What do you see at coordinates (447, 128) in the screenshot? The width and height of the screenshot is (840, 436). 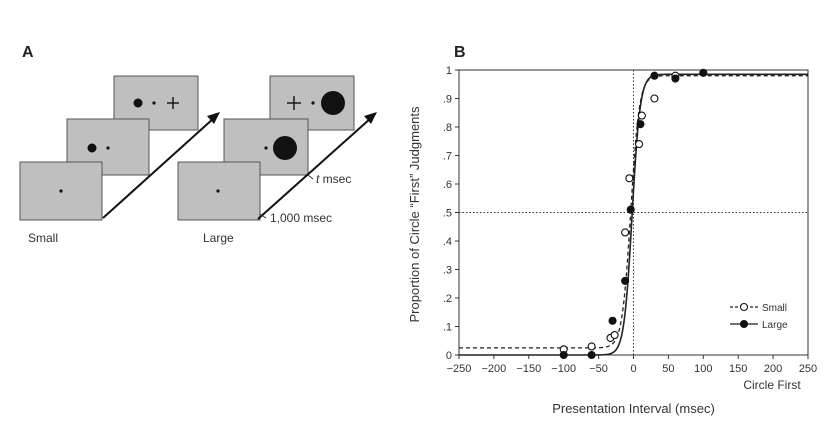 I see `y-tick-label: .8` at bounding box center [447, 128].